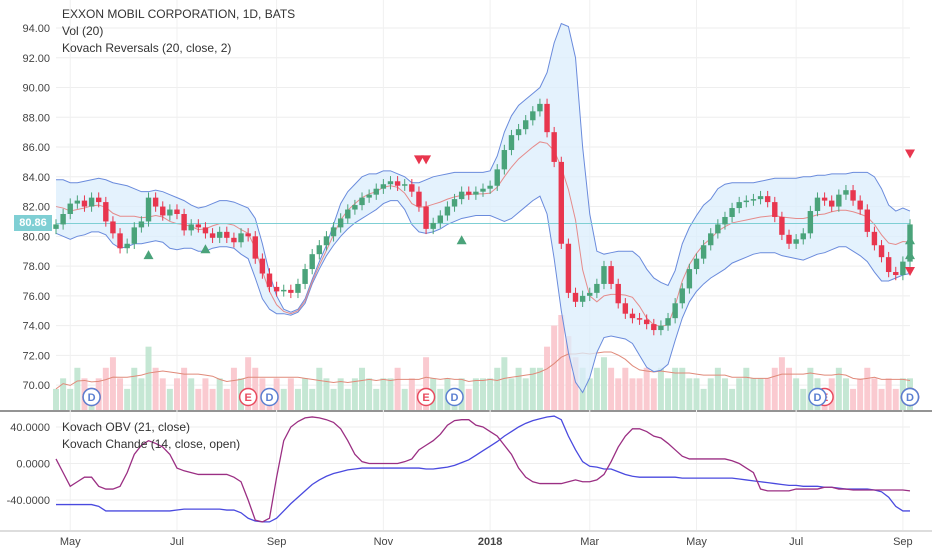  I want to click on earnings-badge-label: E, so click(425, 398).